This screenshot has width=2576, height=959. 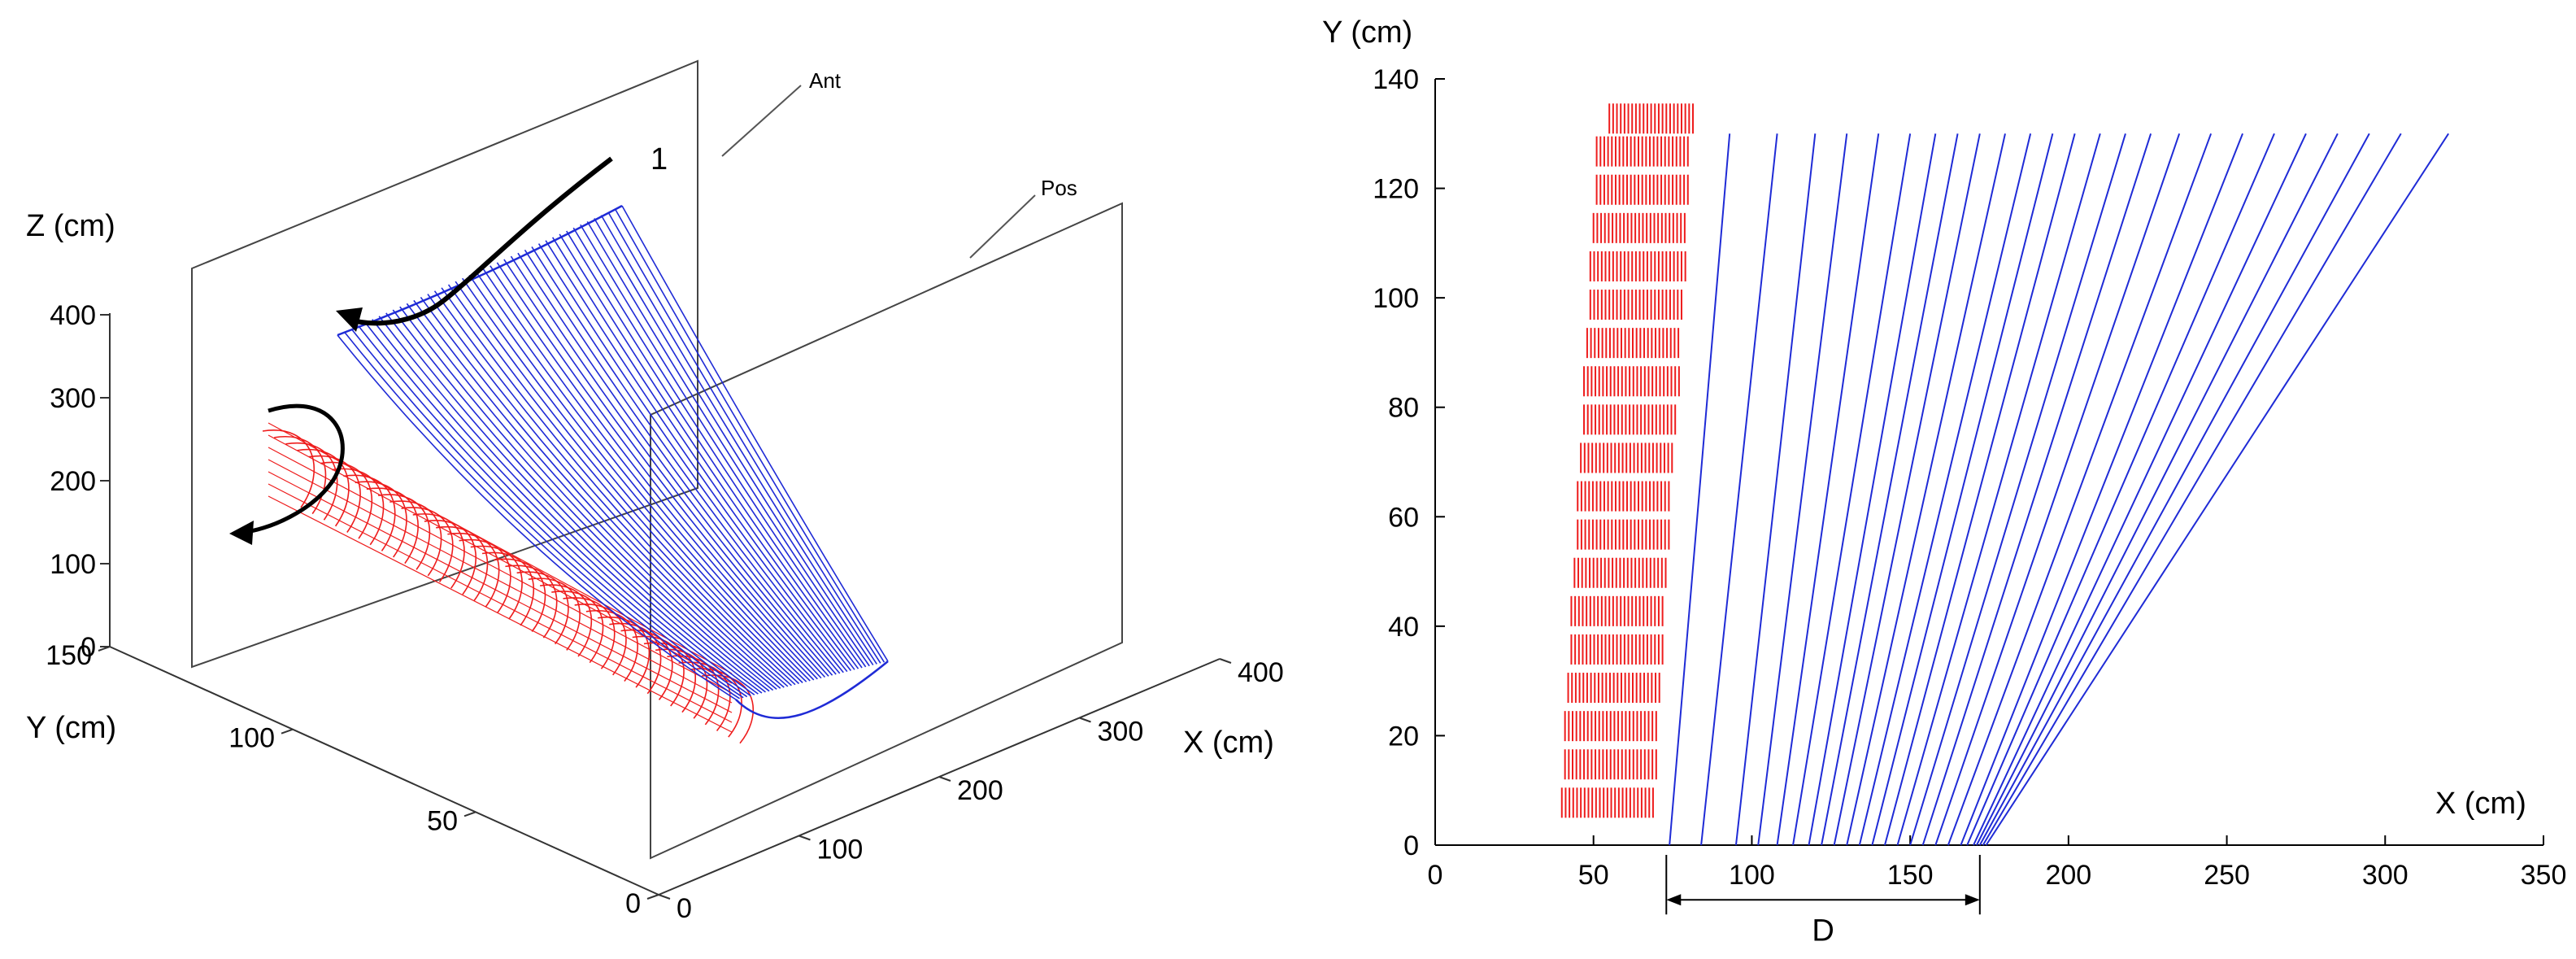 I want to click on right-y-tick-label: 120, so click(x=1396, y=189).